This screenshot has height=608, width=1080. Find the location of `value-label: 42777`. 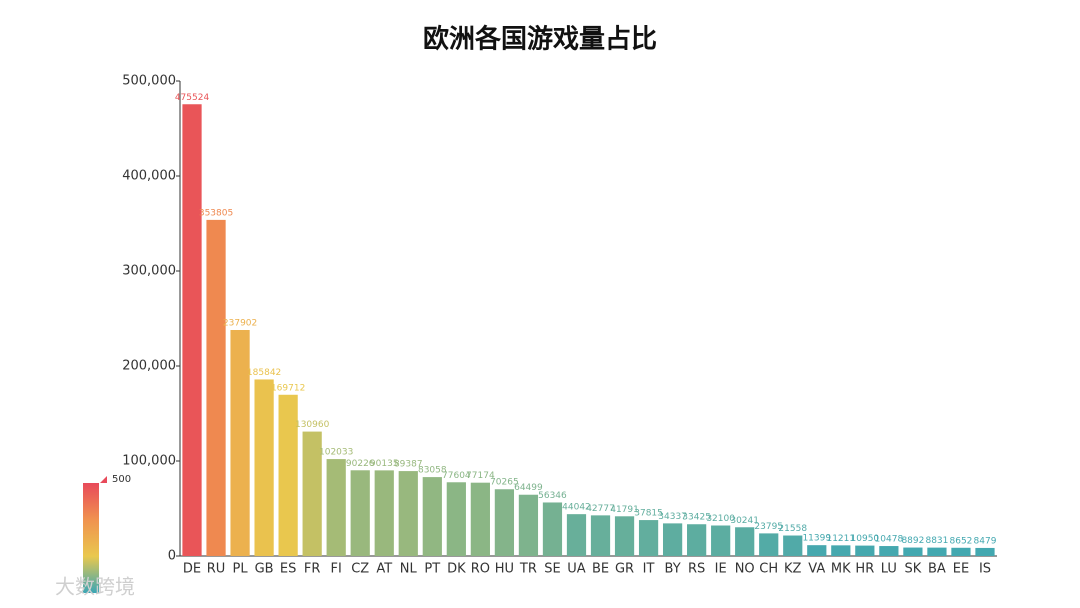

value-label: 42777 is located at coordinates (600, 509).